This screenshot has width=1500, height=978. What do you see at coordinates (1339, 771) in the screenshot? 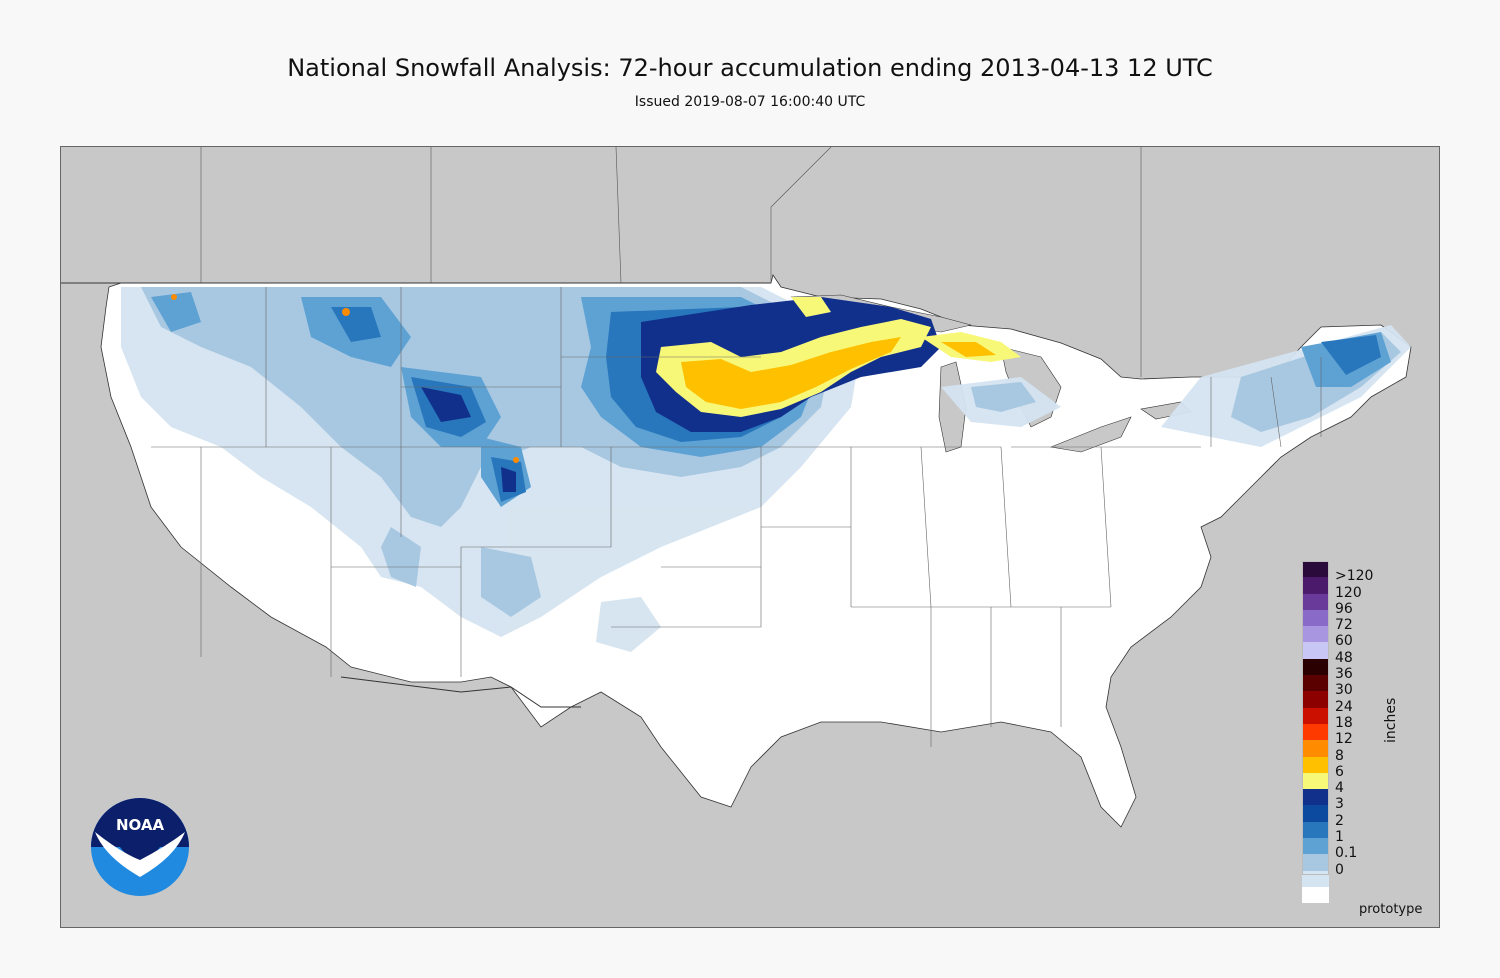
I see `legend-label: 6` at bounding box center [1339, 771].